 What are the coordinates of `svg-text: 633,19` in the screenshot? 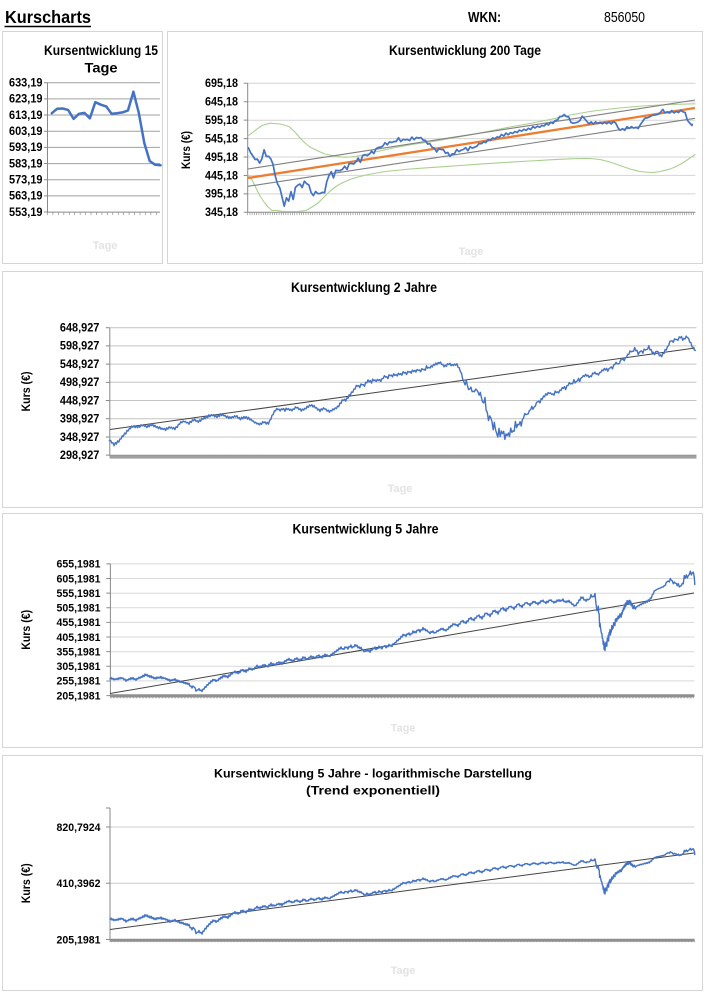 It's located at (26, 83).